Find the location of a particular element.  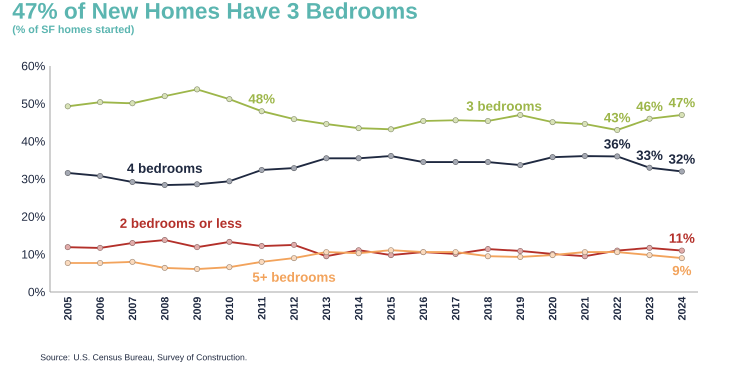

x-tick-label: 2011 is located at coordinates (262, 308).